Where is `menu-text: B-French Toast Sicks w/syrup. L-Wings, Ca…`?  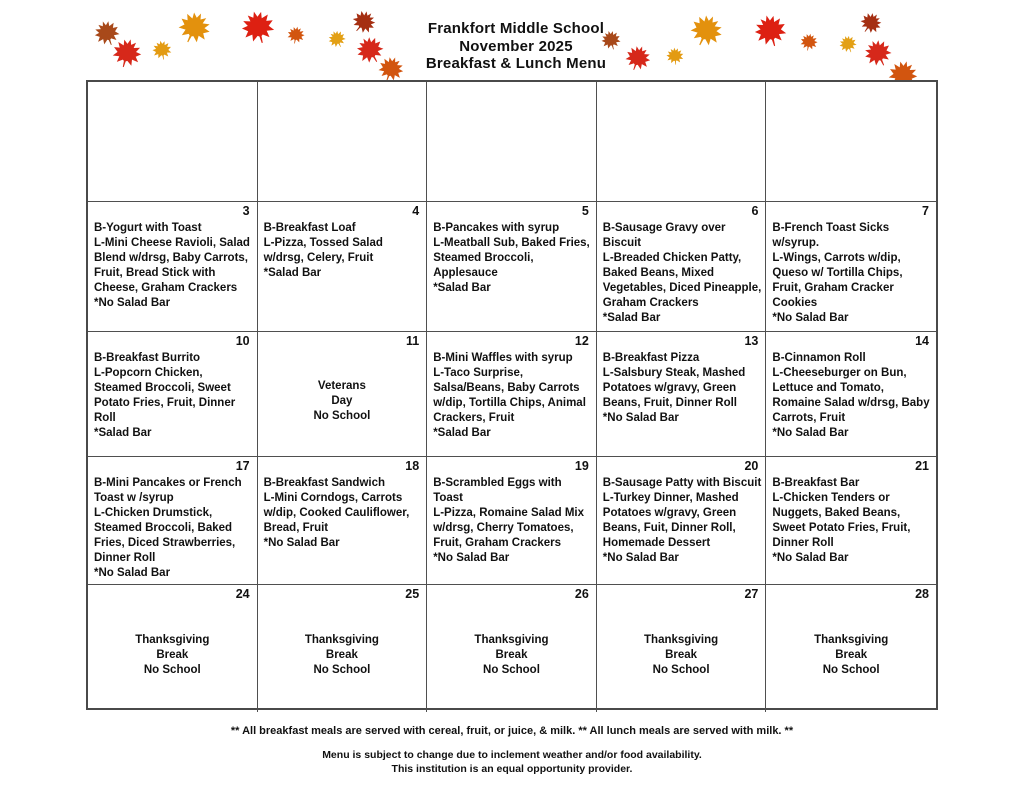
menu-text: B-French Toast Sicks w/syrup. L-Wings, Ca… is located at coordinates (851, 265).